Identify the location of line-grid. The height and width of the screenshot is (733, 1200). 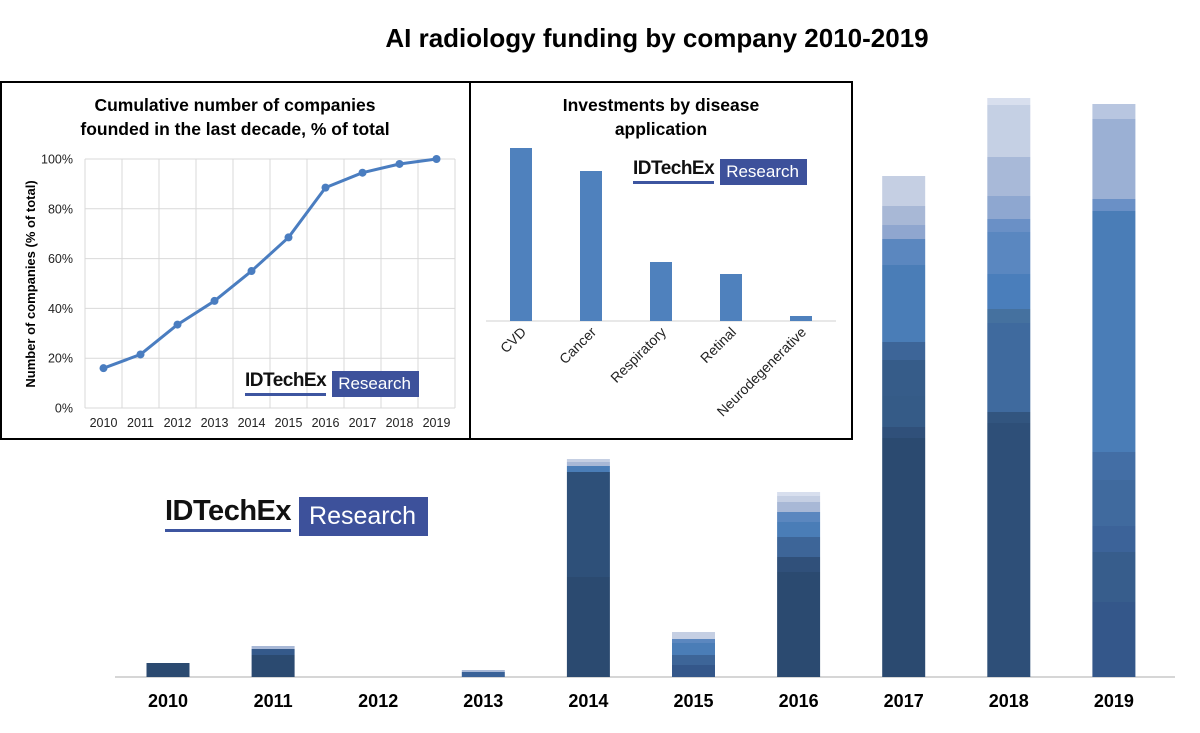
(270, 283).